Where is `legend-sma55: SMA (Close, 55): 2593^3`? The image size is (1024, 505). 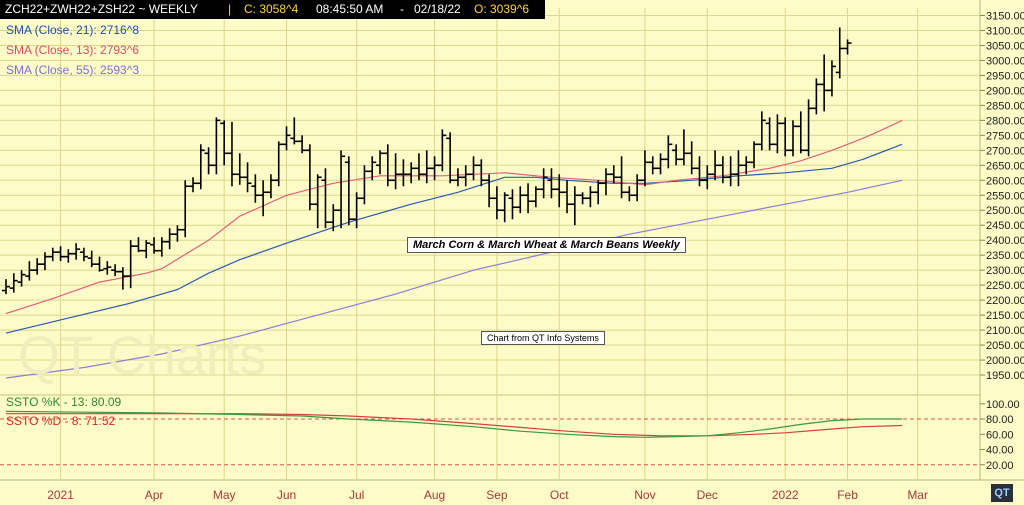
legend-sma55: SMA (Close, 55): 2593^3 is located at coordinates (73, 70).